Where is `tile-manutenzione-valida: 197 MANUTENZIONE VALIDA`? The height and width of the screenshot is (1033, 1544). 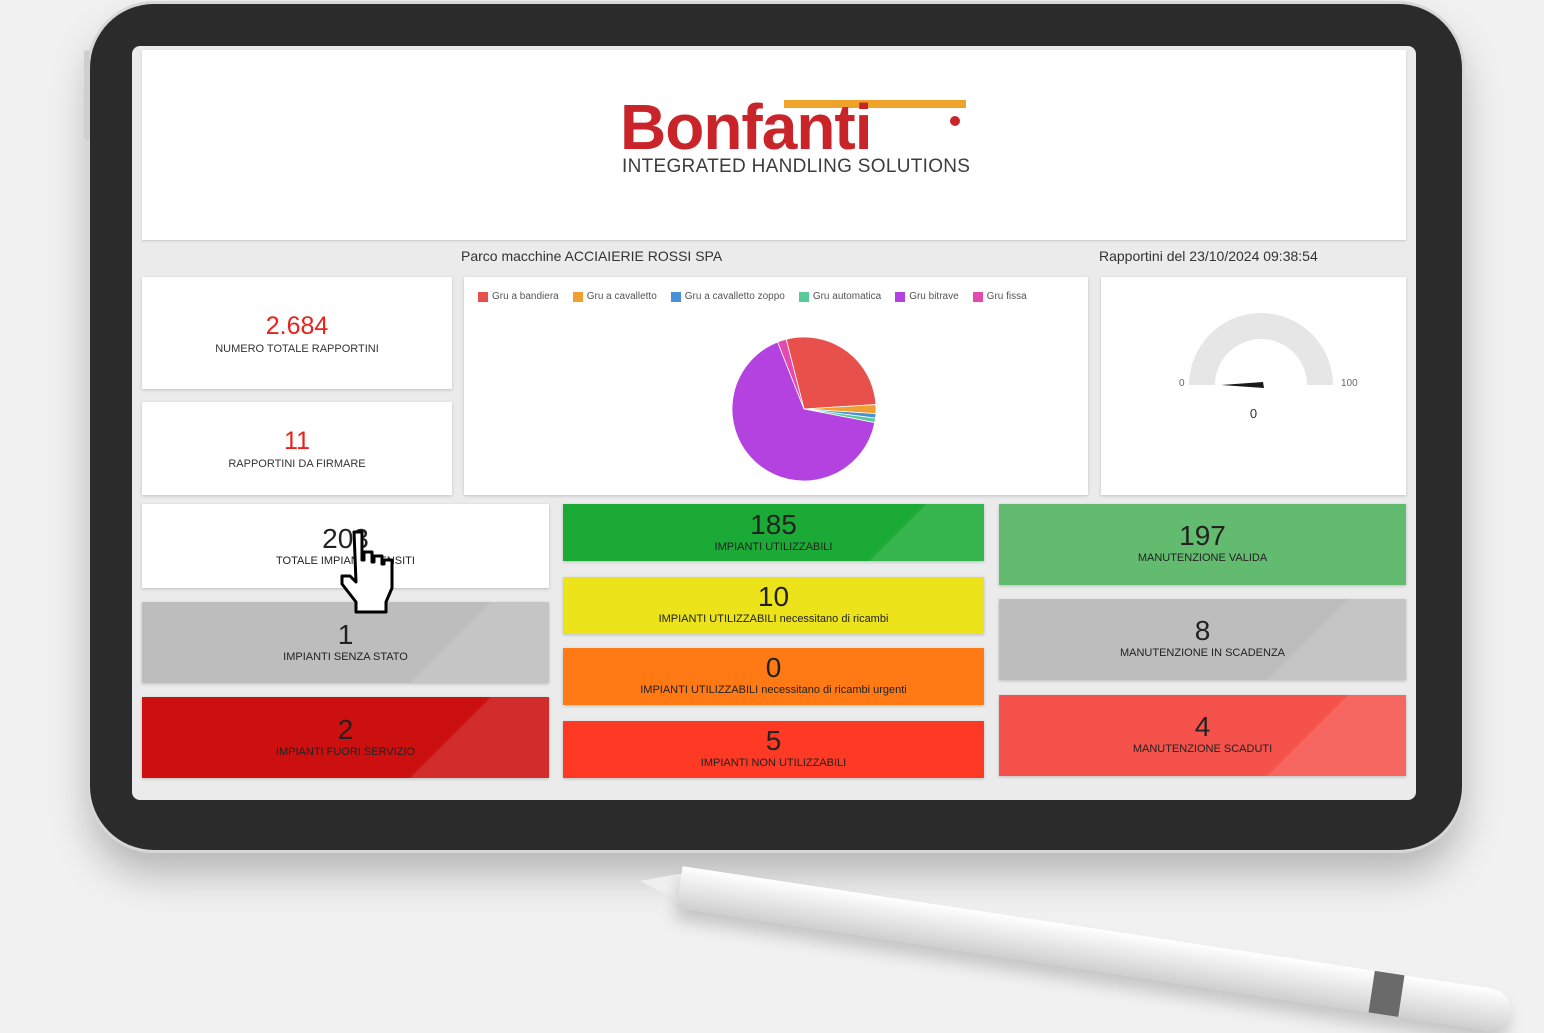
tile-manutenzione-valida: 197 MANUTENZIONE VALIDA is located at coordinates (1202, 544).